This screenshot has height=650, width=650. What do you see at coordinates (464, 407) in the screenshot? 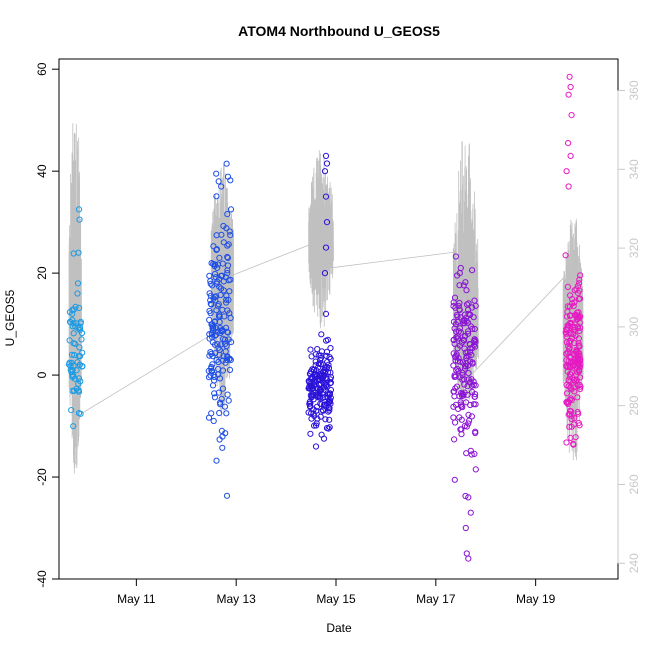
I see `series-may17` at bounding box center [464, 407].